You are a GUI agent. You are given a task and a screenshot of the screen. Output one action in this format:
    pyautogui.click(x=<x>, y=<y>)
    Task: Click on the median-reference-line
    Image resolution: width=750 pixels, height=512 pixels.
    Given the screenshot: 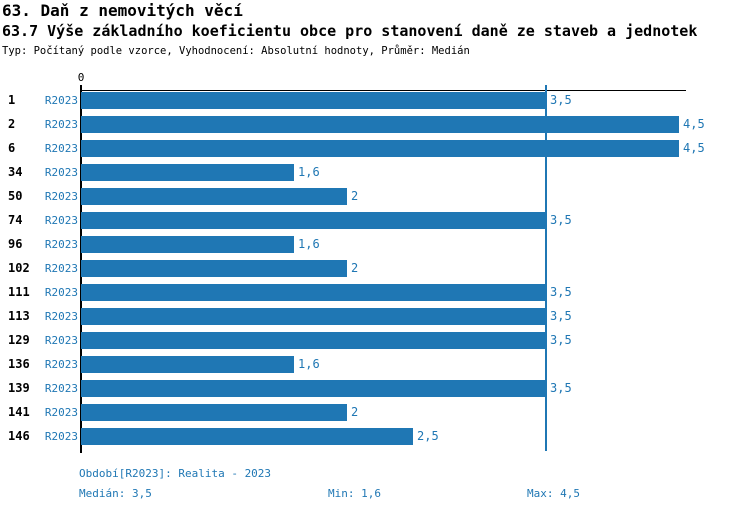 What is the action you would take?
    pyautogui.click(x=546, y=268)
    